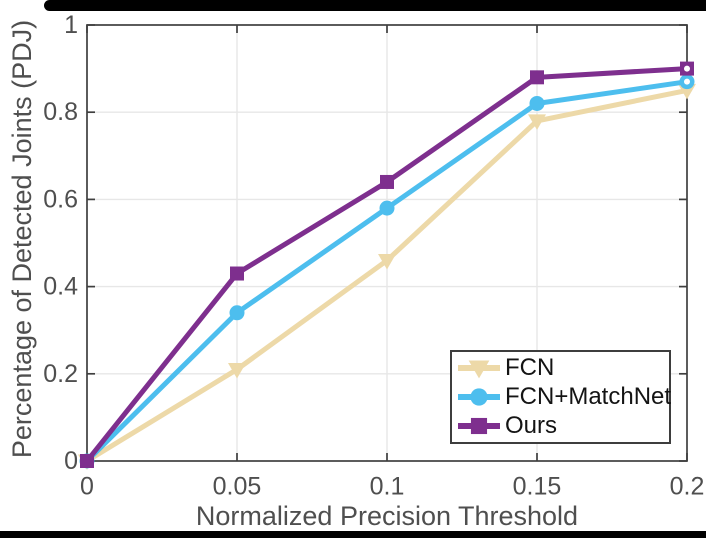 This screenshot has width=706, height=540. Describe the element at coordinates (687, 487) in the screenshot. I see `x-tick-label: 0.2` at that location.